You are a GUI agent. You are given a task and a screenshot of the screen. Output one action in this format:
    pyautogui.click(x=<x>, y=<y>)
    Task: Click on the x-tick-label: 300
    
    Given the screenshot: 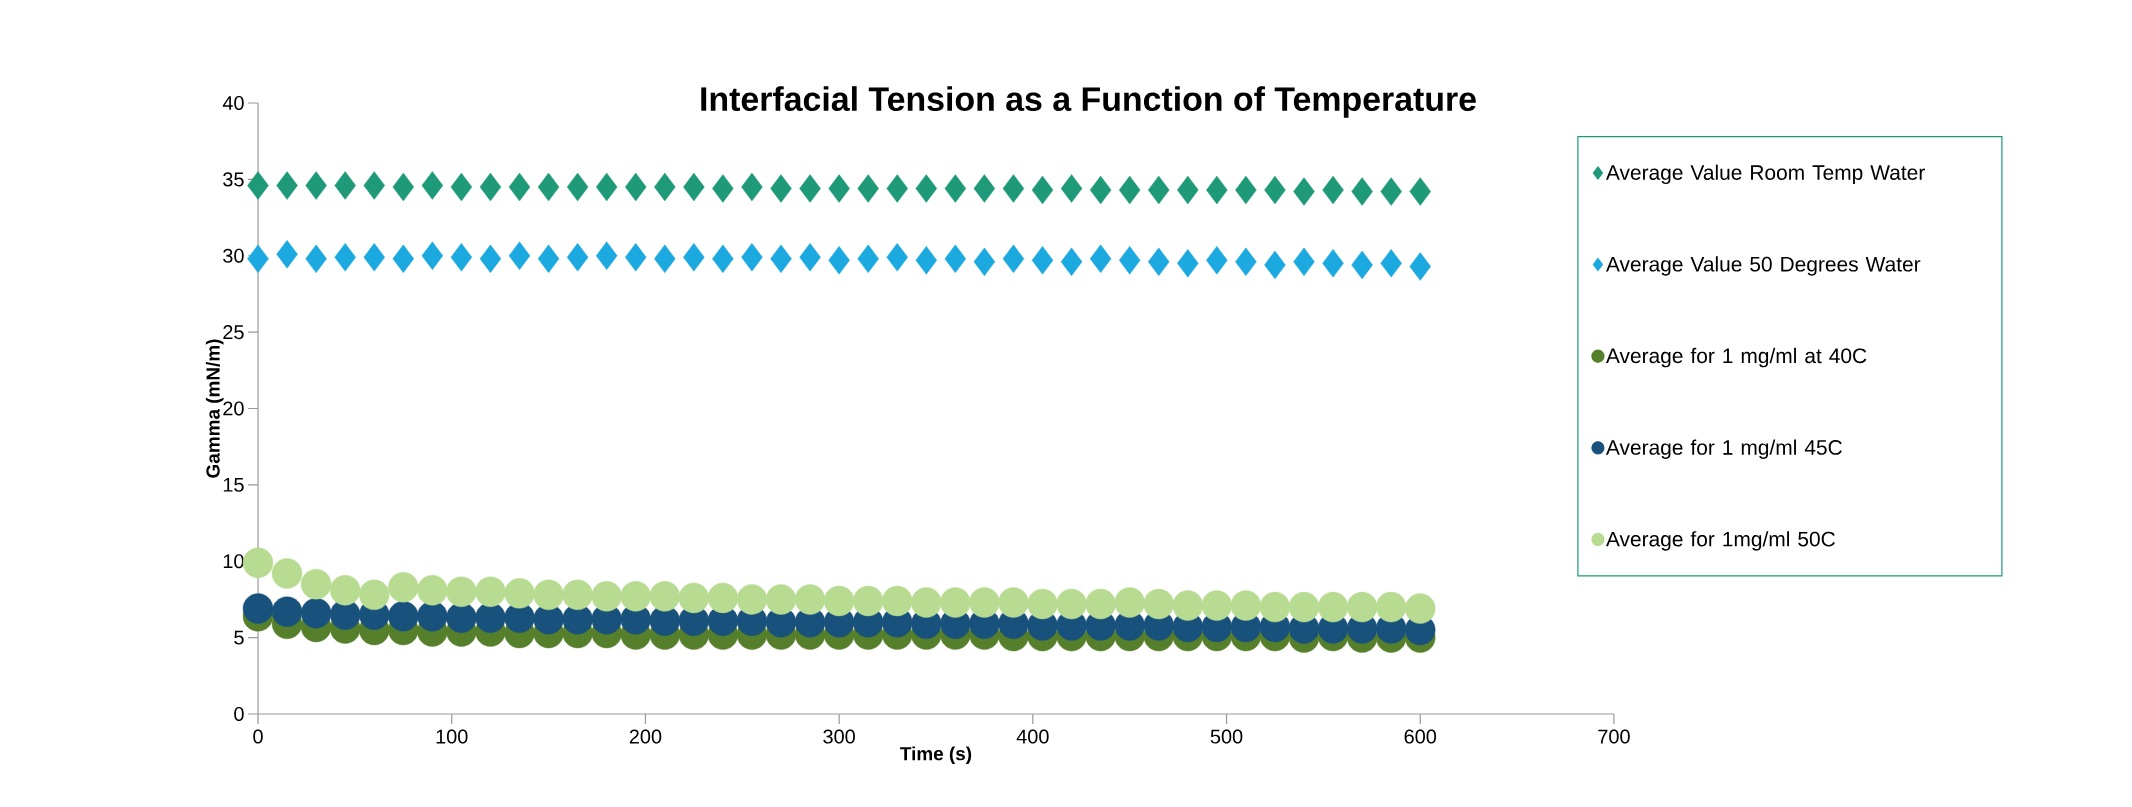 What is the action you would take?
    pyautogui.click(x=839, y=736)
    